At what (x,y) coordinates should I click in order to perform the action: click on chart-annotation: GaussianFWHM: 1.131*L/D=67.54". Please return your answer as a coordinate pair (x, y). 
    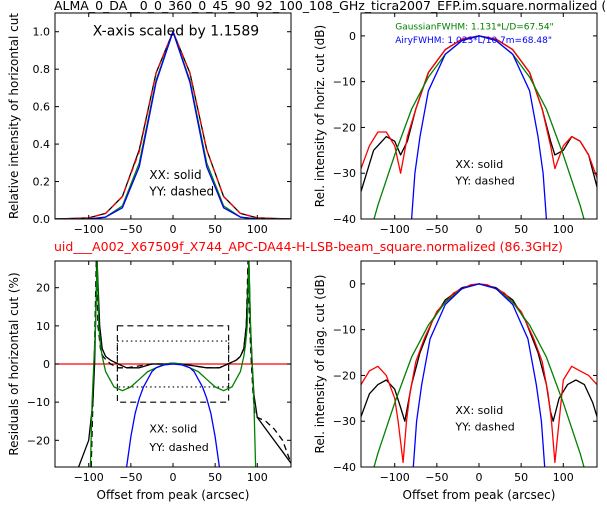
    Looking at the image, I should click on (474, 27).